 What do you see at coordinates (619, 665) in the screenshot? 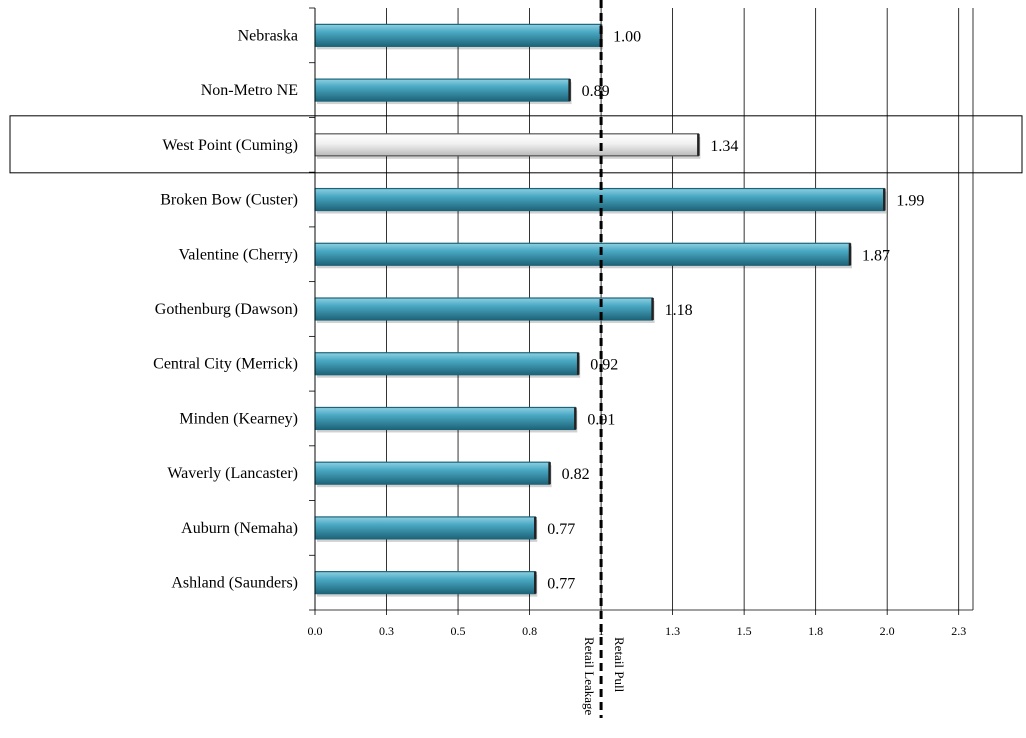
I see `retail-pull-label: Retail Pull` at bounding box center [619, 665].